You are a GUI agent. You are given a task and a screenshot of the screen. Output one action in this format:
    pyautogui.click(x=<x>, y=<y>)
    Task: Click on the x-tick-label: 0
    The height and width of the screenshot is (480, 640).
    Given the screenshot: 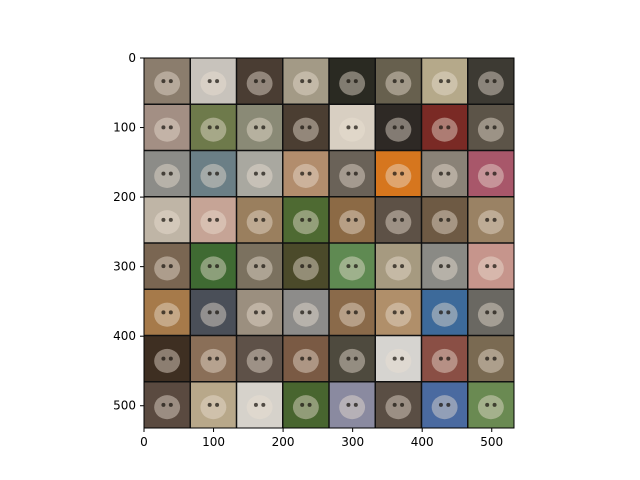 What is the action you would take?
    pyautogui.click(x=144, y=442)
    